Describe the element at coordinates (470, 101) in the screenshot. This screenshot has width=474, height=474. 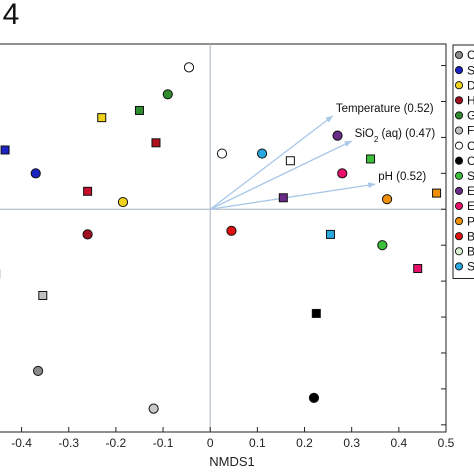
I see `legend-label: H` at that location.